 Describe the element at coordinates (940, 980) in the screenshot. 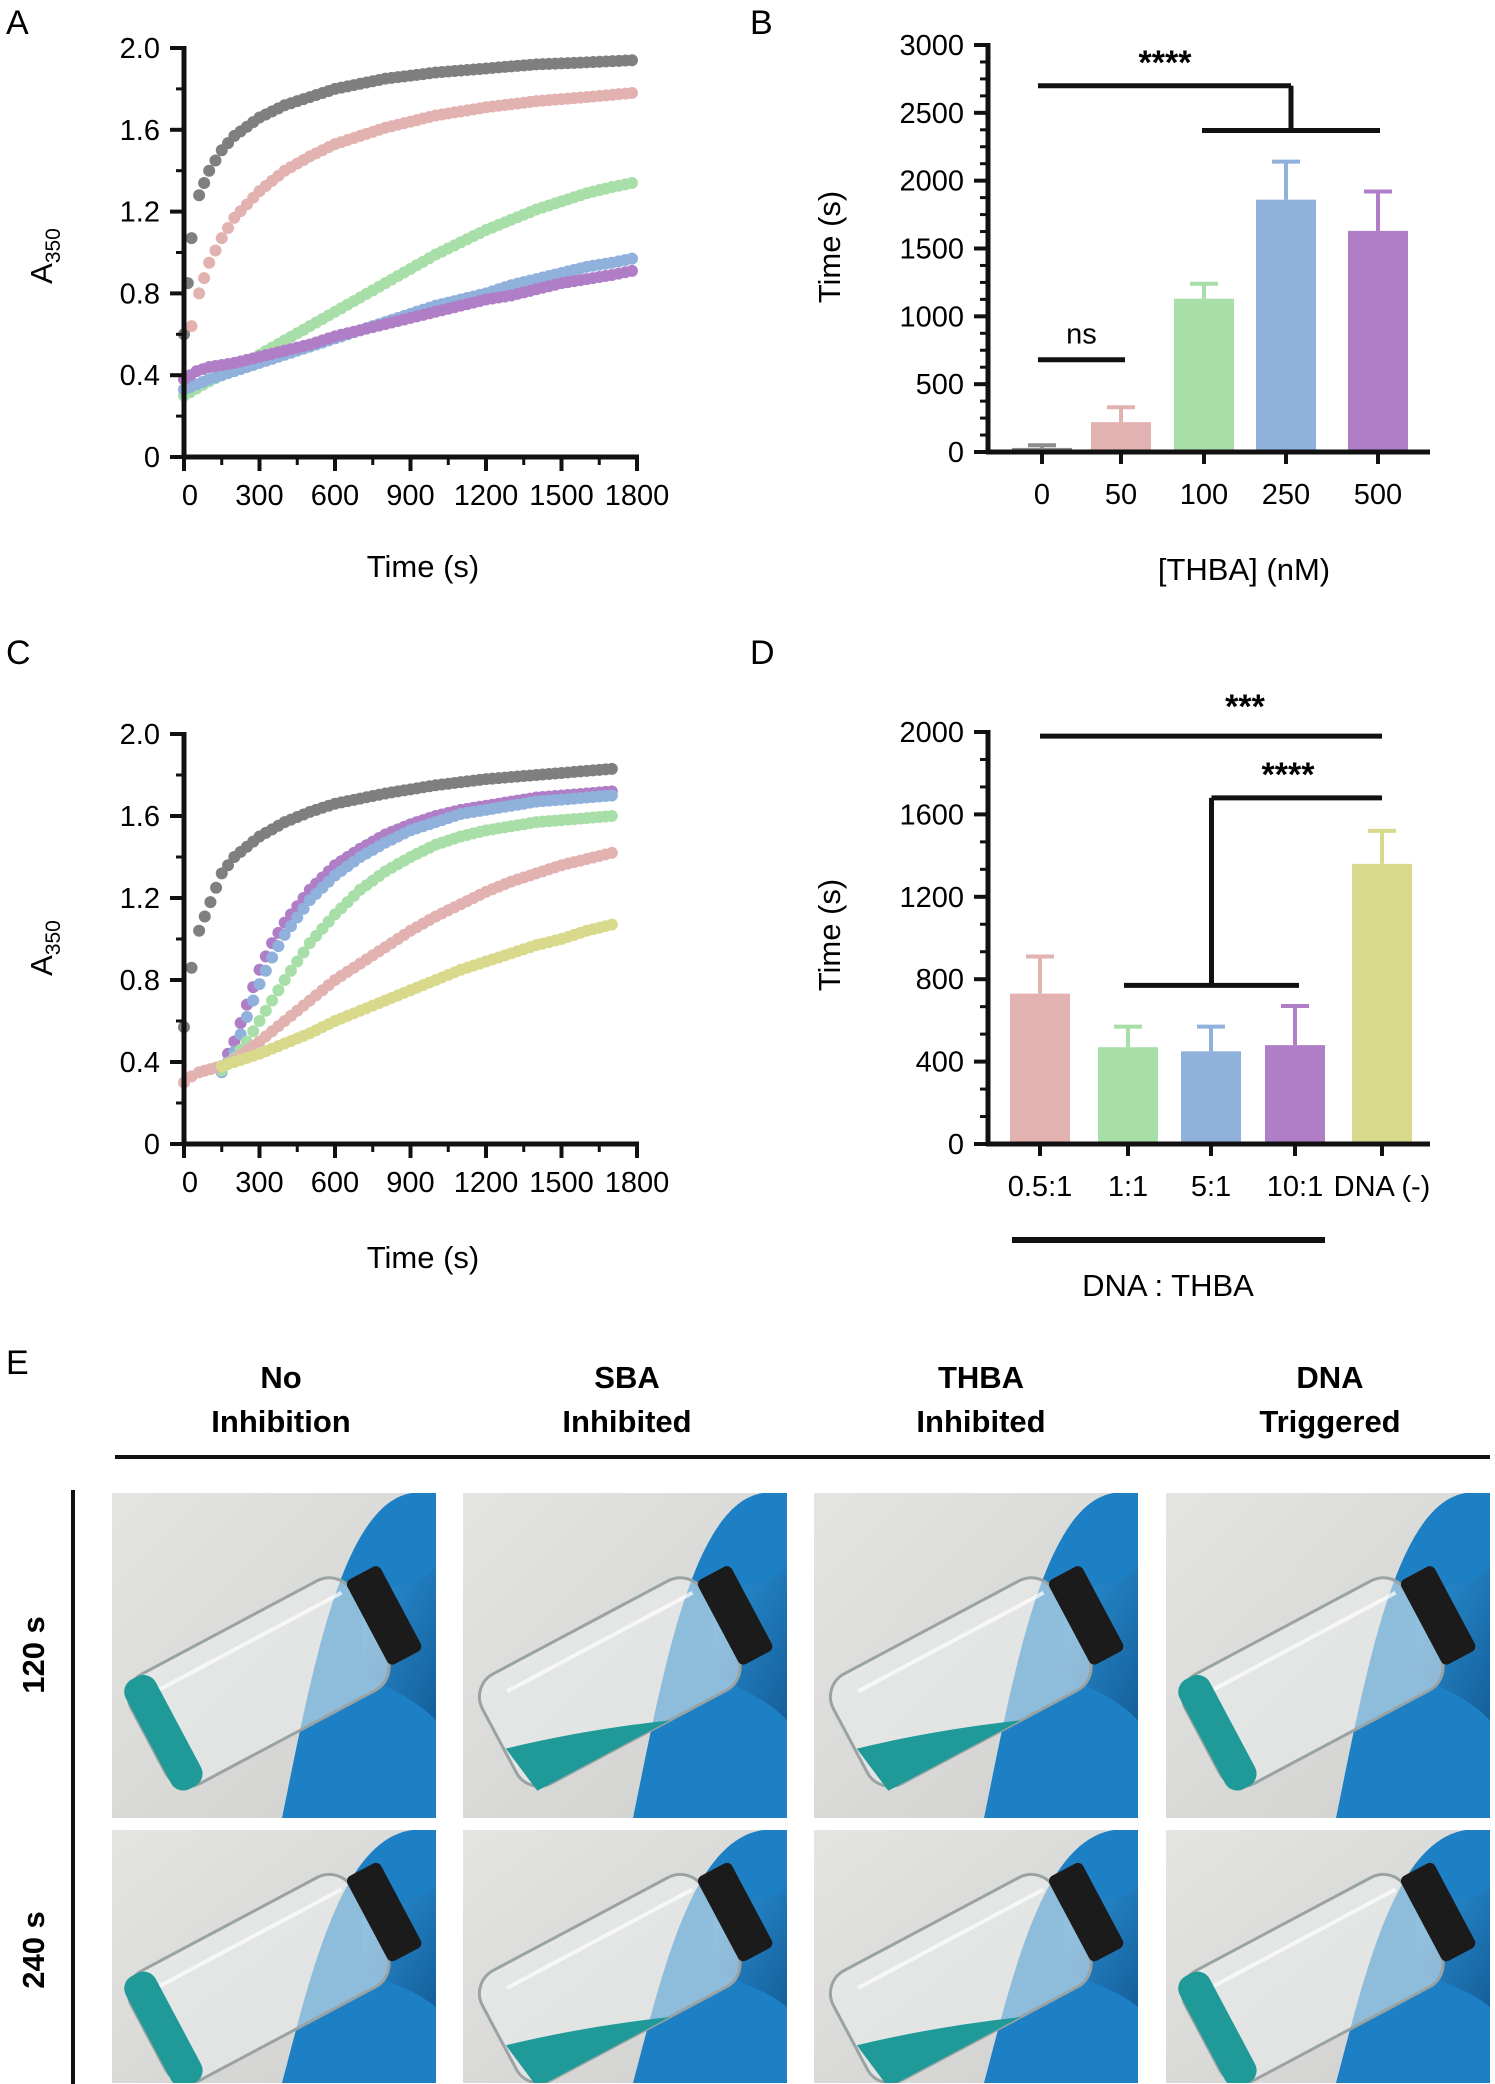

I see `y-tick-label: 800` at that location.